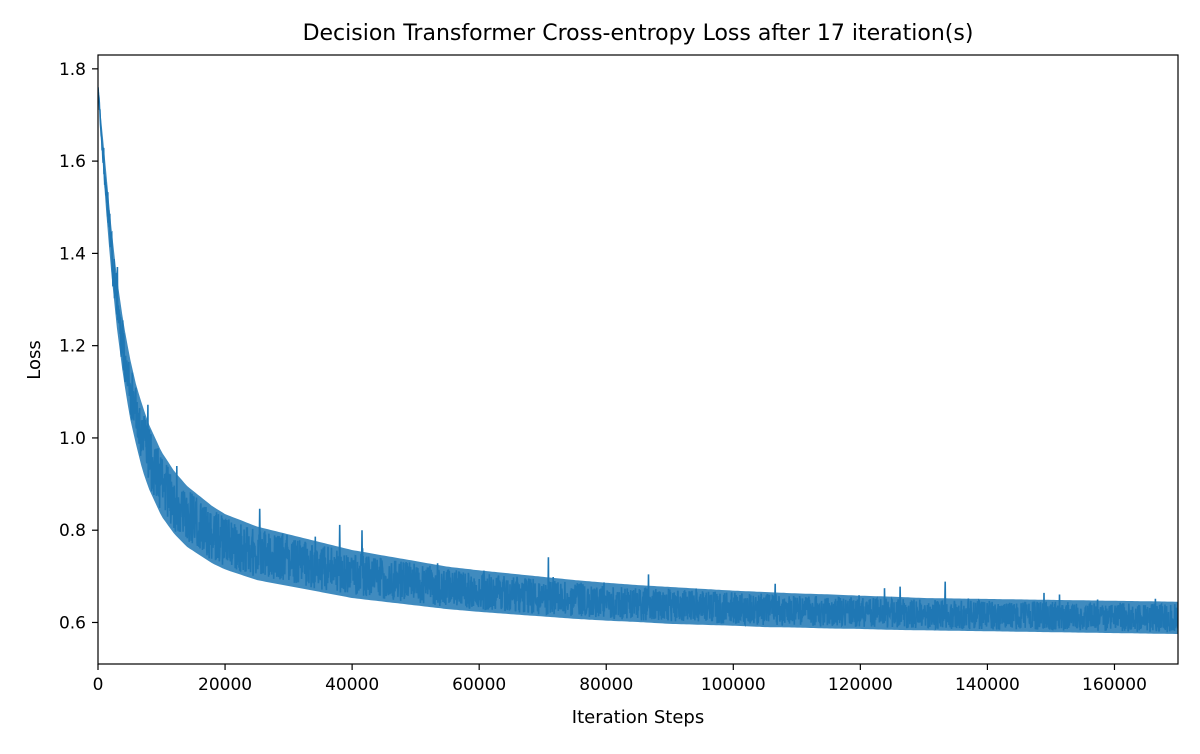 This screenshot has width=1200, height=754. Describe the element at coordinates (72, 531) in the screenshot. I see `y-tick-label: 0.8` at that location.